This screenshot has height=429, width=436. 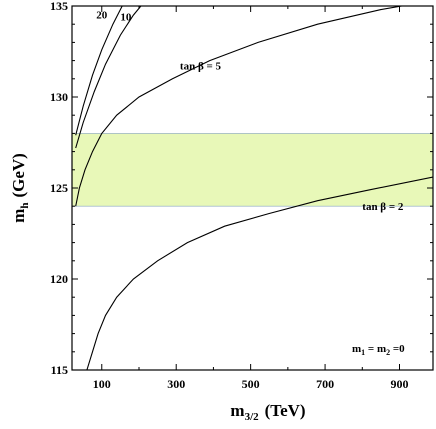 I want to click on y-tick-label: 135, so click(x=59, y=6).